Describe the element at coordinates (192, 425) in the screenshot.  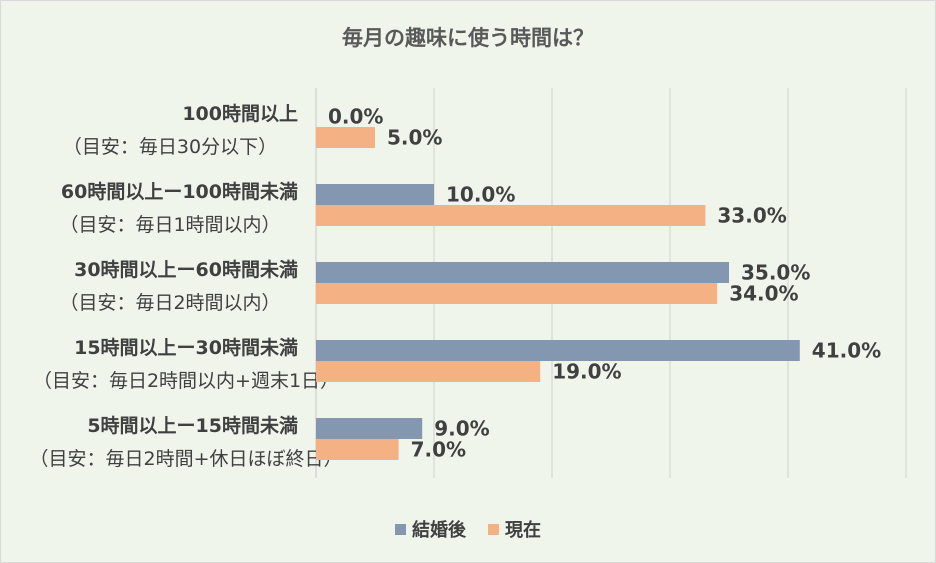
I see `category-label: 5時間以上ー15時間未満` at that location.